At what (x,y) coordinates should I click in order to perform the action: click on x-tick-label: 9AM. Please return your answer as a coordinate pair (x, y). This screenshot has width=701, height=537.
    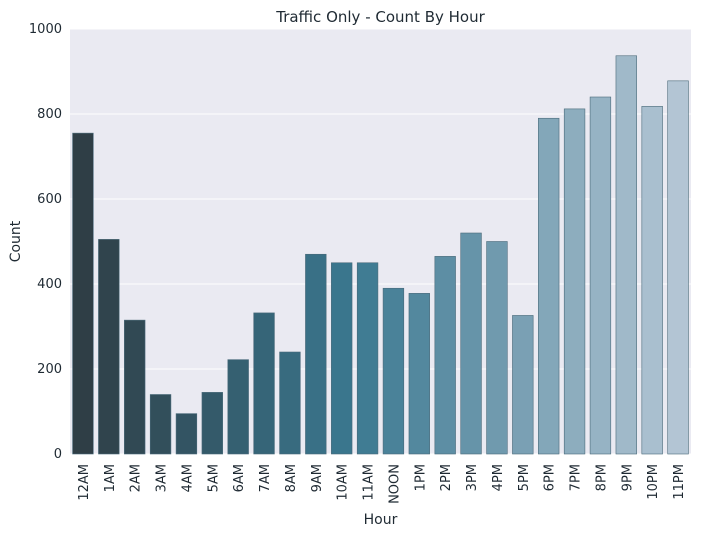
    Looking at the image, I should click on (317, 478).